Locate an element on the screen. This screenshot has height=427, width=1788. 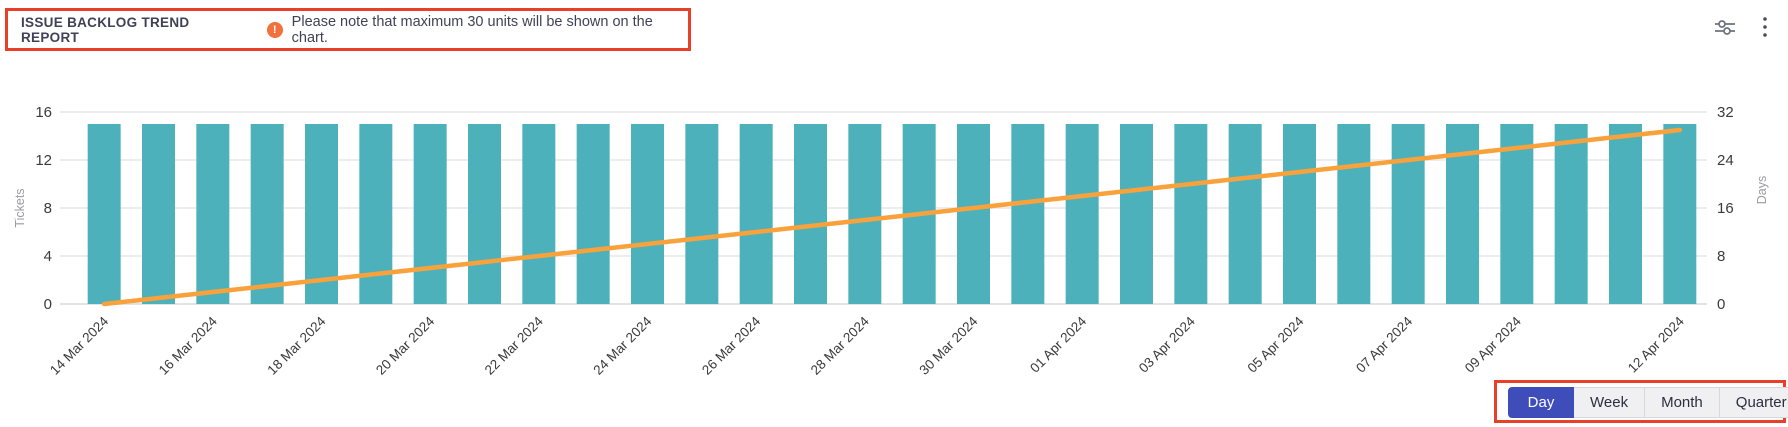
bar-24 Mar 2024 is located at coordinates (647, 214).